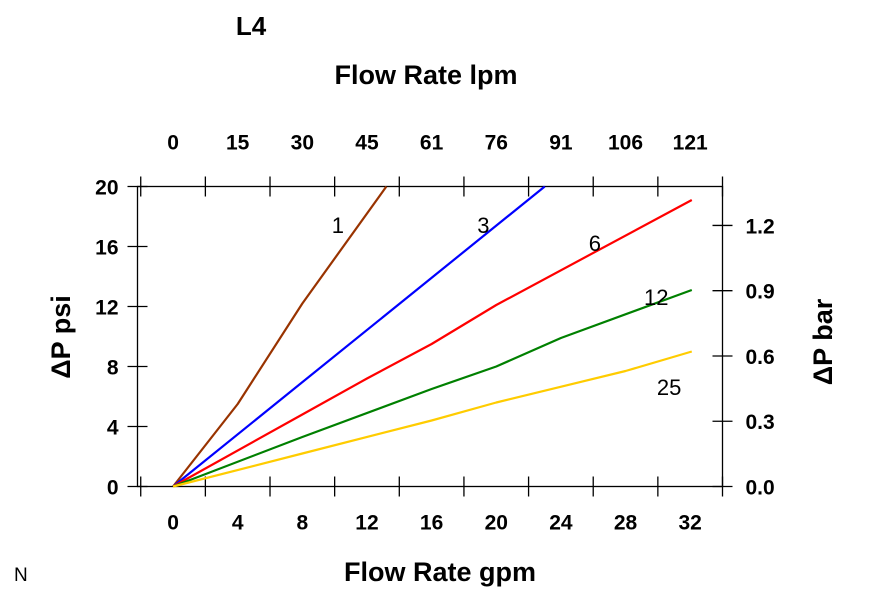 This screenshot has width=881, height=608. I want to click on y-tick-label: 8, so click(113, 368).